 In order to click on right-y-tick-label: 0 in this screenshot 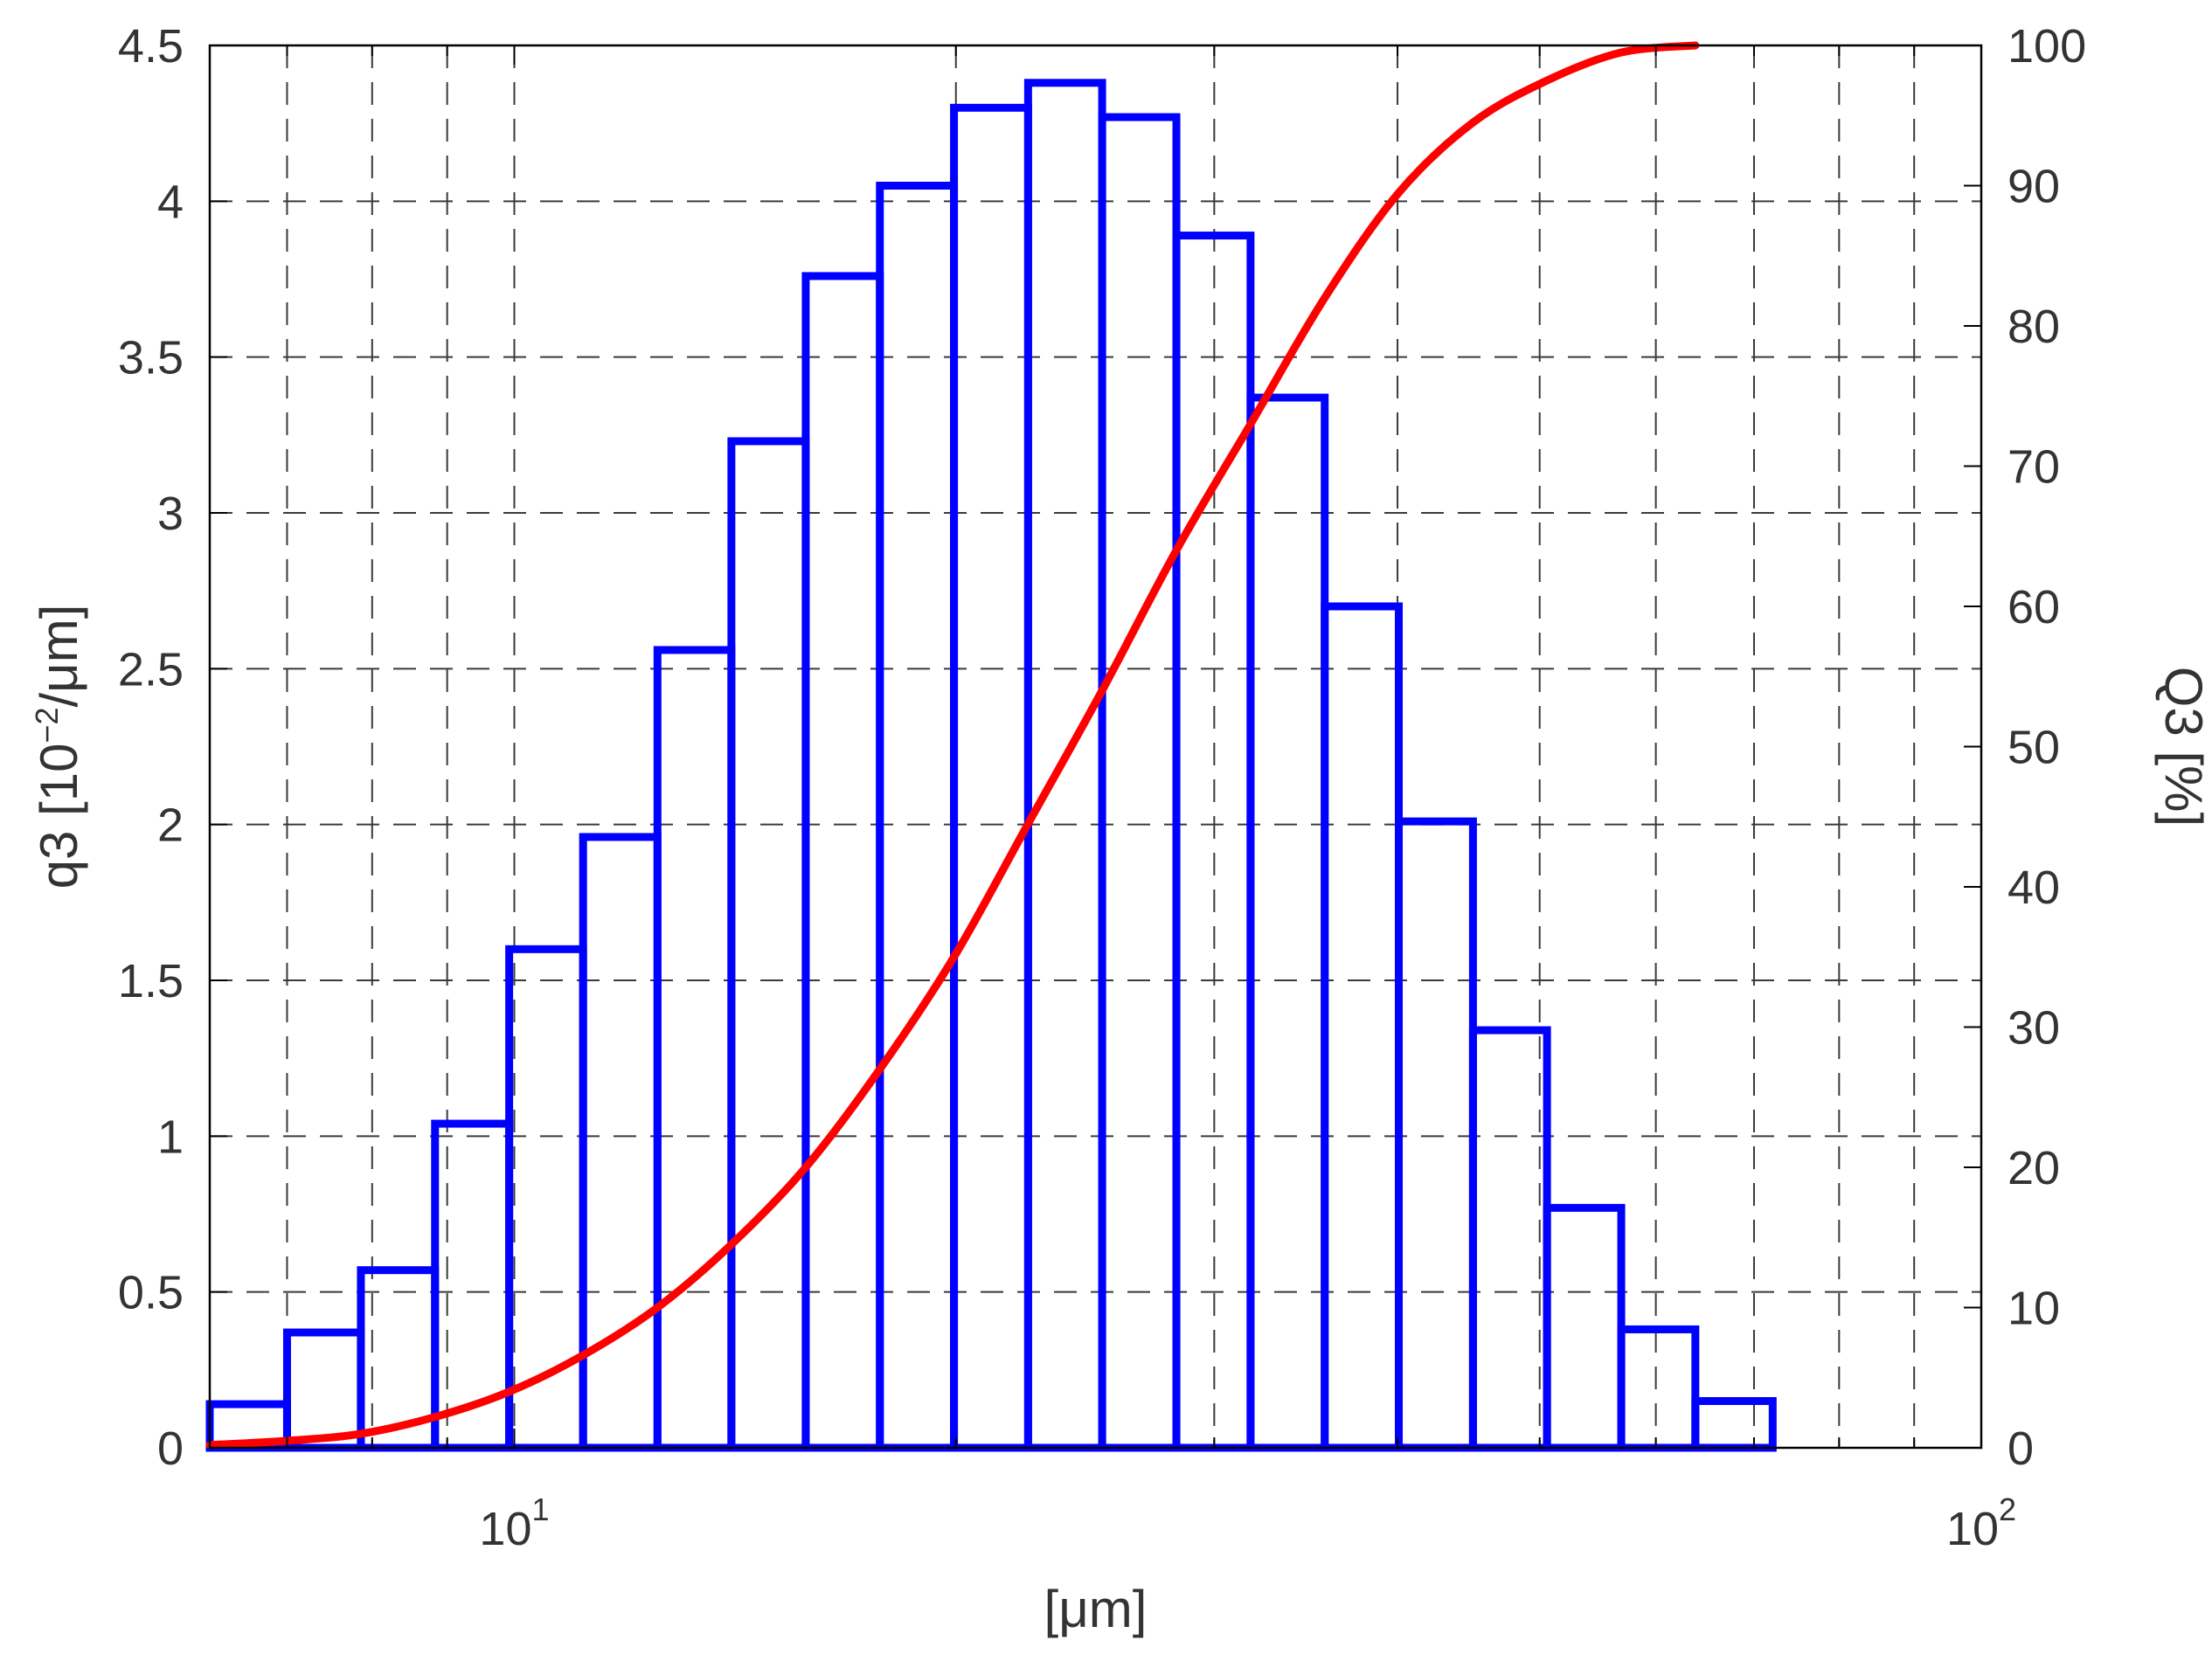, I will do `click(2020, 1448)`.